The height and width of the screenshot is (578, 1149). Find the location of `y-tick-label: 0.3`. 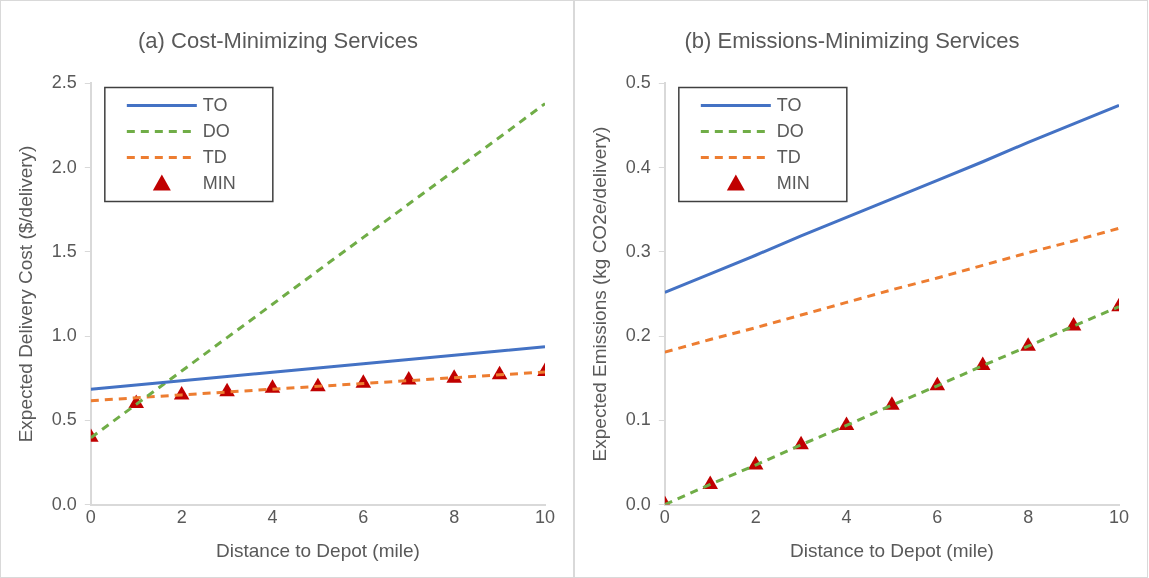

y-tick-label: 0.3 is located at coordinates (638, 250).